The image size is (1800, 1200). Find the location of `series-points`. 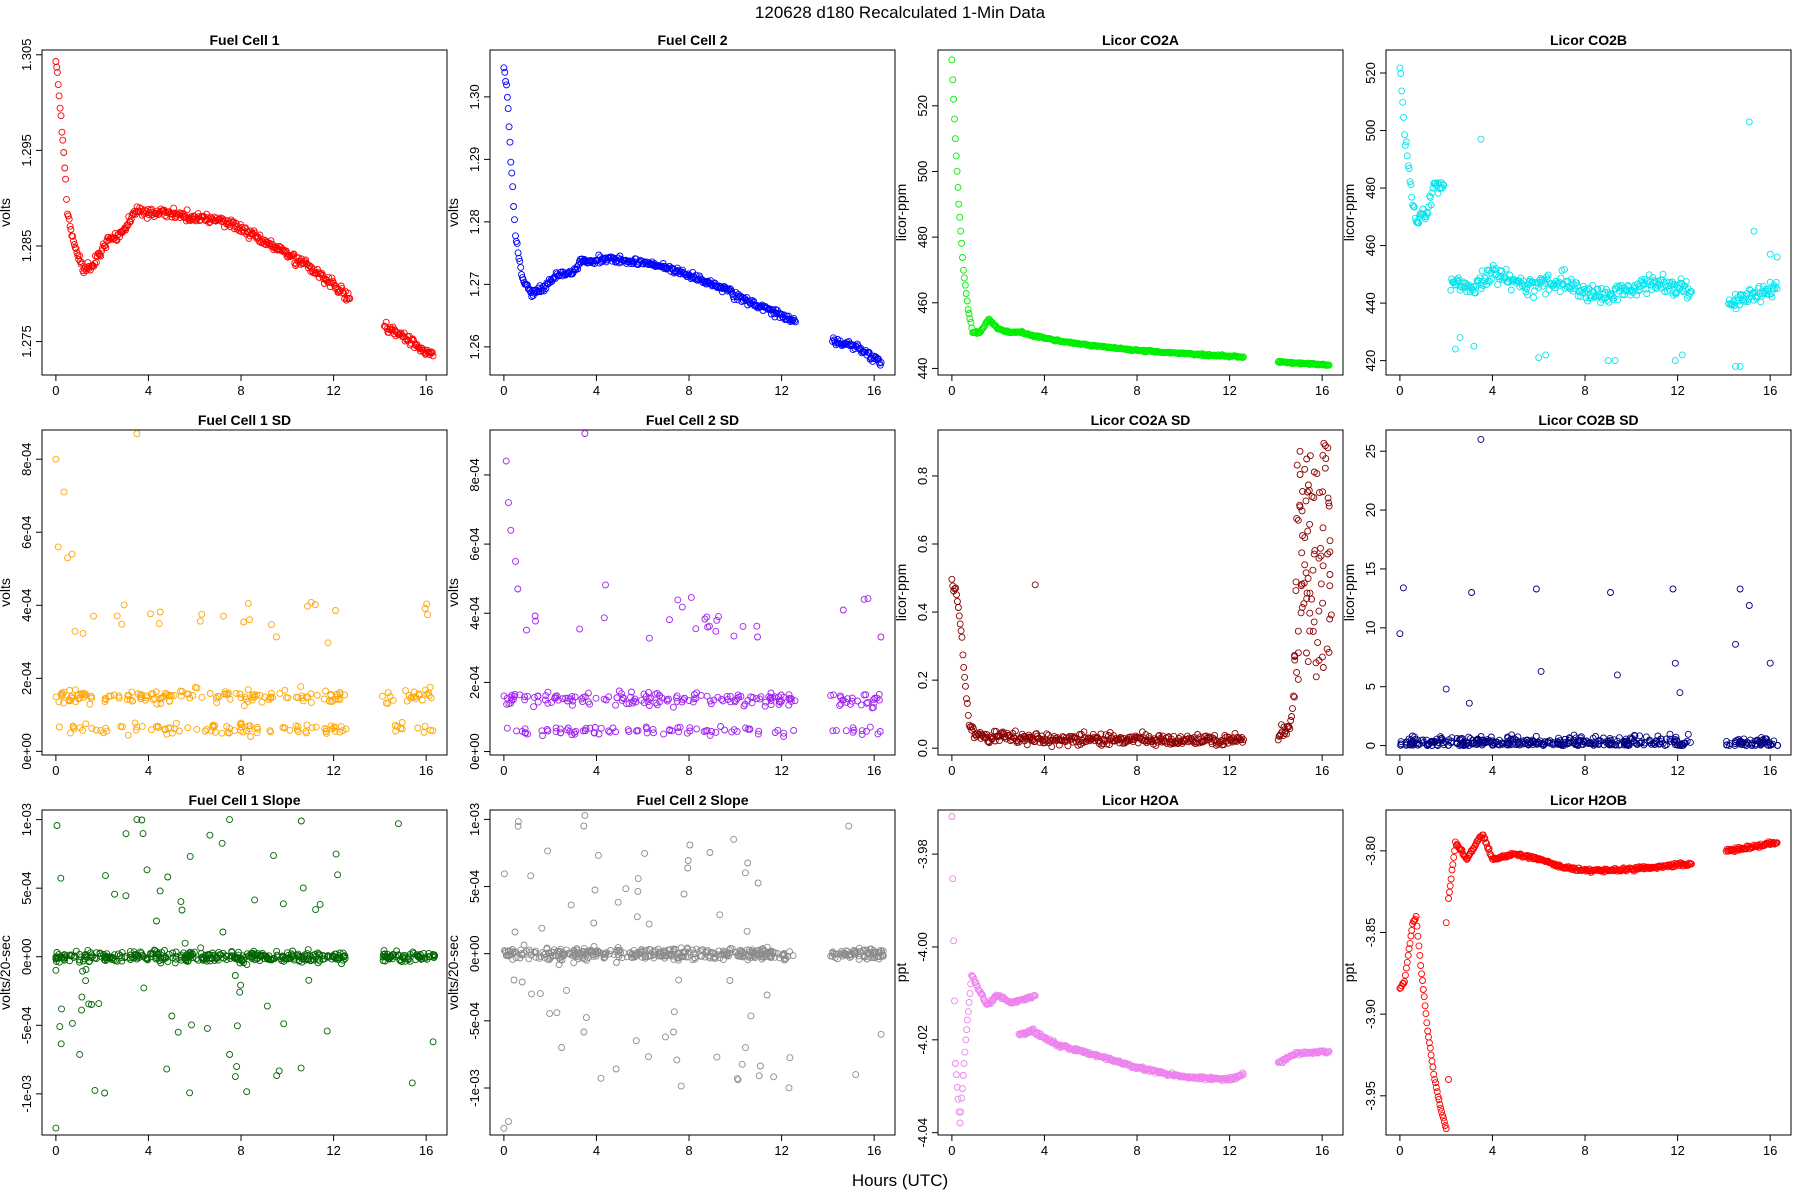

series-points is located at coordinates (693, 971).